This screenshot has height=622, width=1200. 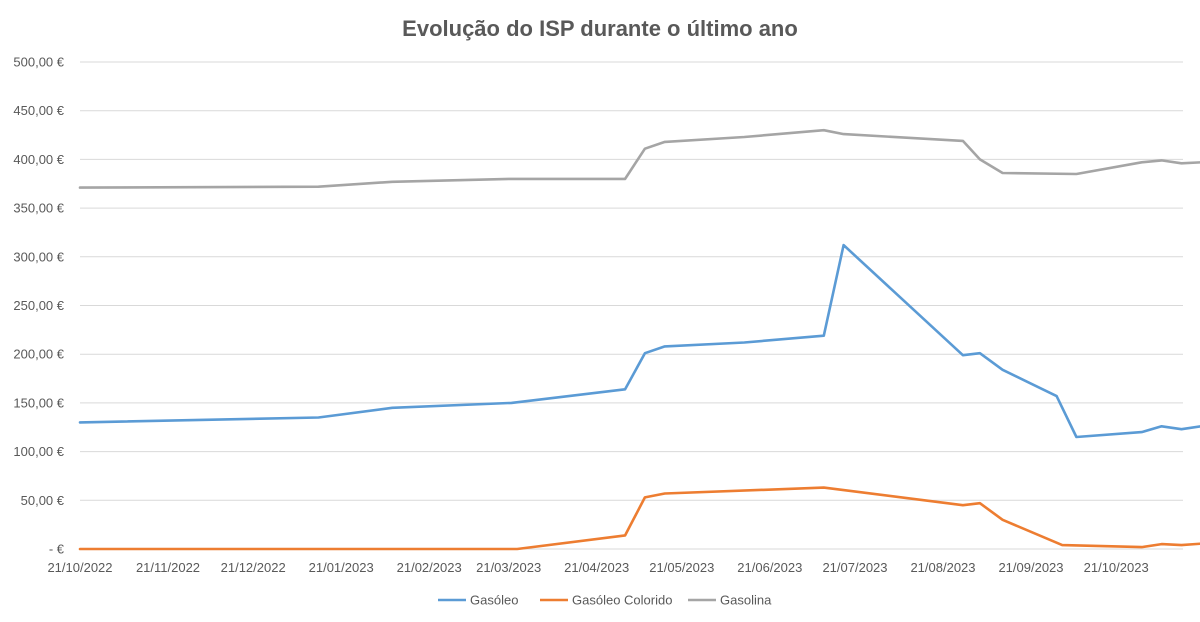 I want to click on y-tick-label: 200,00 €, so click(x=38, y=354).